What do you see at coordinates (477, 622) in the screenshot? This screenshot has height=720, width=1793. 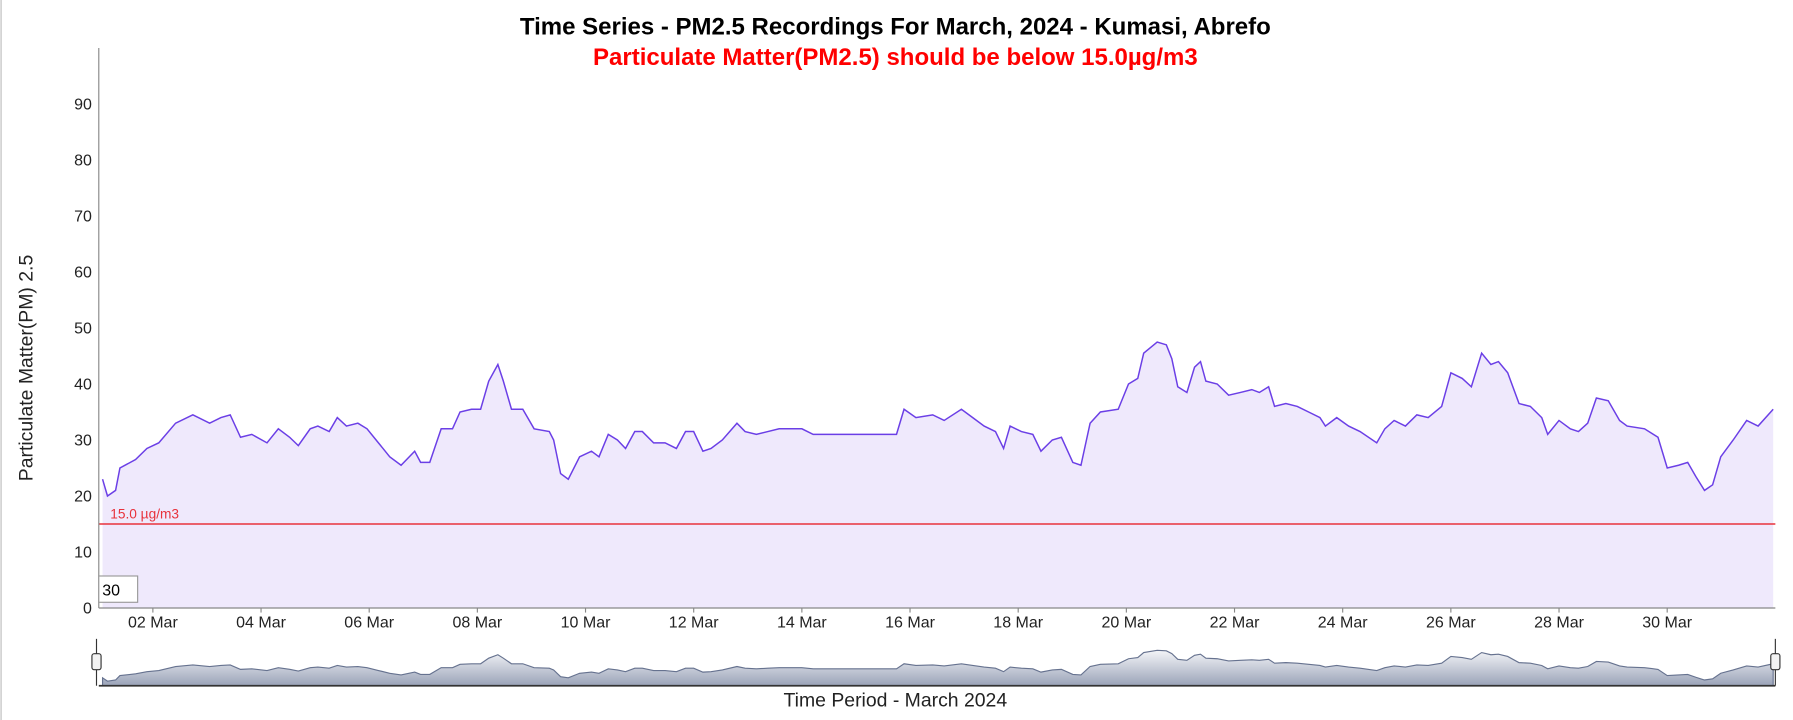 I see `x-tick-label: 08 Mar` at bounding box center [477, 622].